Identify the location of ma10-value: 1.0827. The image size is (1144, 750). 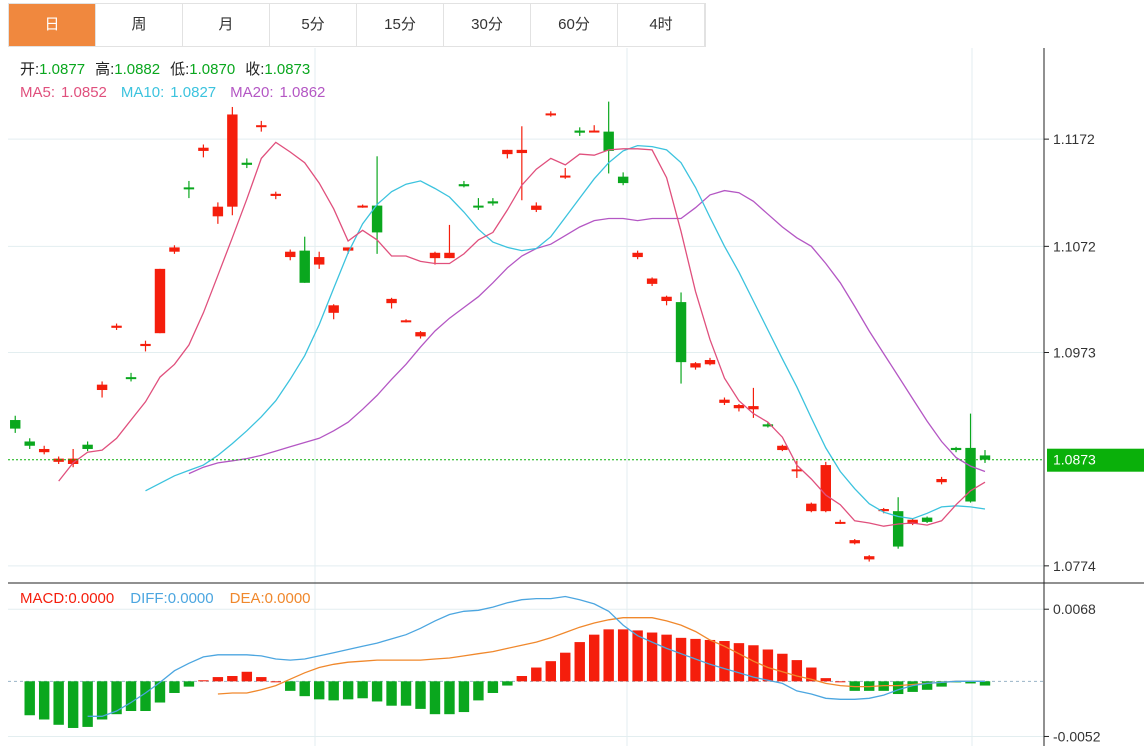
(193, 92).